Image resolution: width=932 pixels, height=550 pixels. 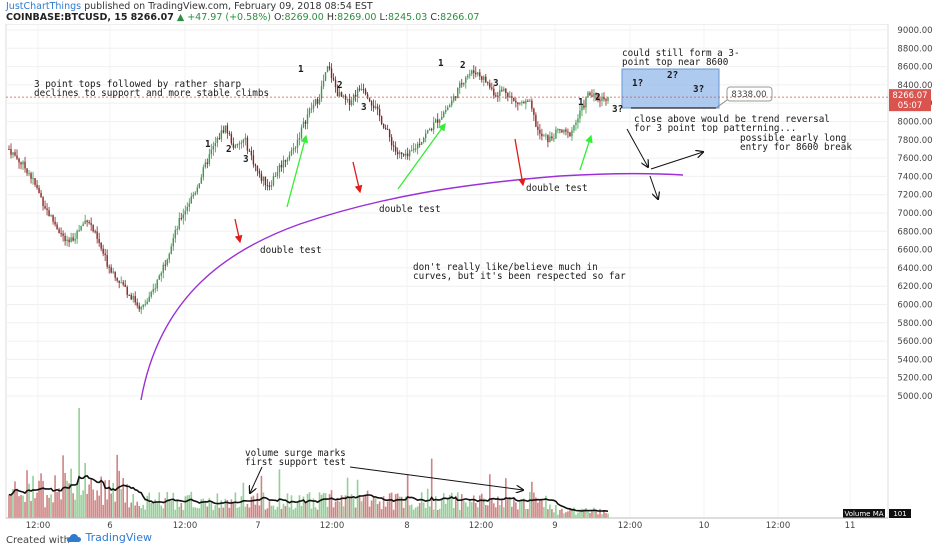 What do you see at coordinates (466, 540) in the screenshot?
I see `footer: Created with TradingView` at bounding box center [466, 540].